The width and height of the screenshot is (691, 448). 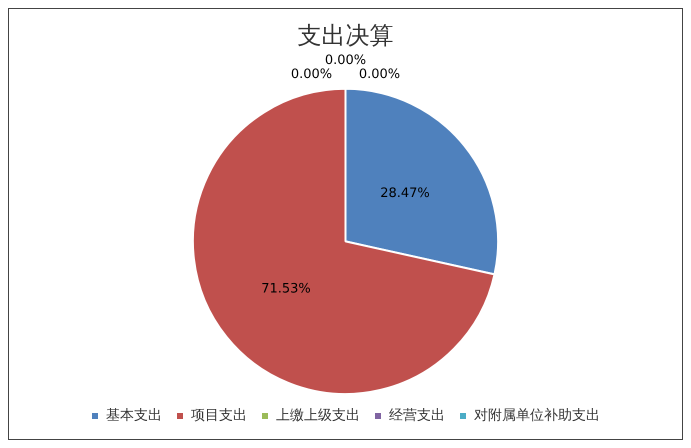 I want to click on data-label: 71.53%, so click(x=286, y=289).